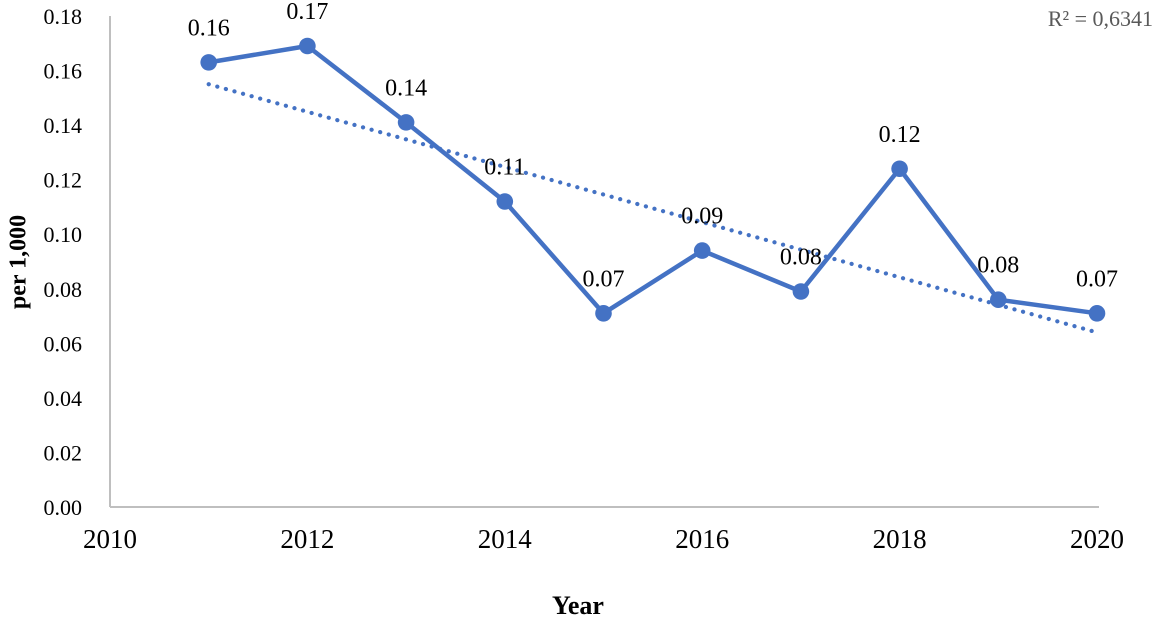 The width and height of the screenshot is (1156, 622). Describe the element at coordinates (63, 507) in the screenshot. I see `y-tick-label: 0.00` at that location.